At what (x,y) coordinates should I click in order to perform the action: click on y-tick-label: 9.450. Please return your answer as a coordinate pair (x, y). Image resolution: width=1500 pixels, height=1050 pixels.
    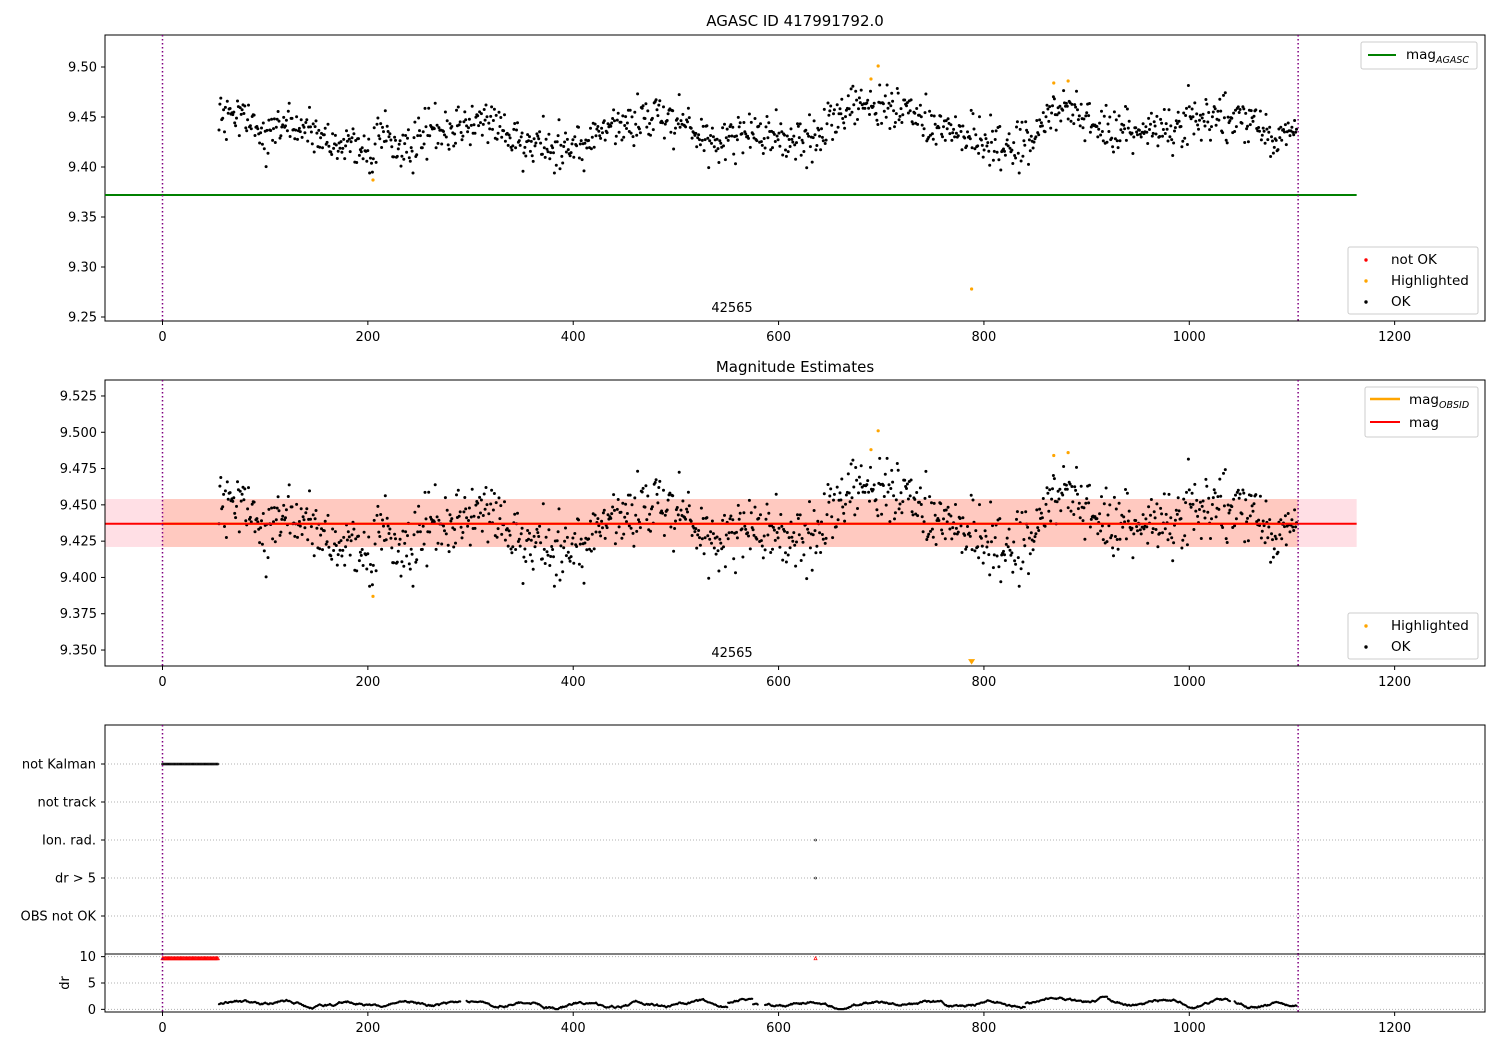
    Looking at the image, I should click on (78, 505).